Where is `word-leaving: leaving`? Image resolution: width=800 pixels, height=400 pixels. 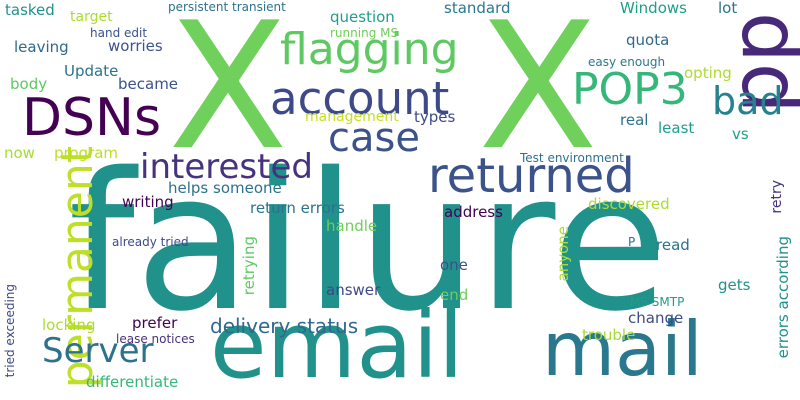
word-leaving: leaving is located at coordinates (41, 47).